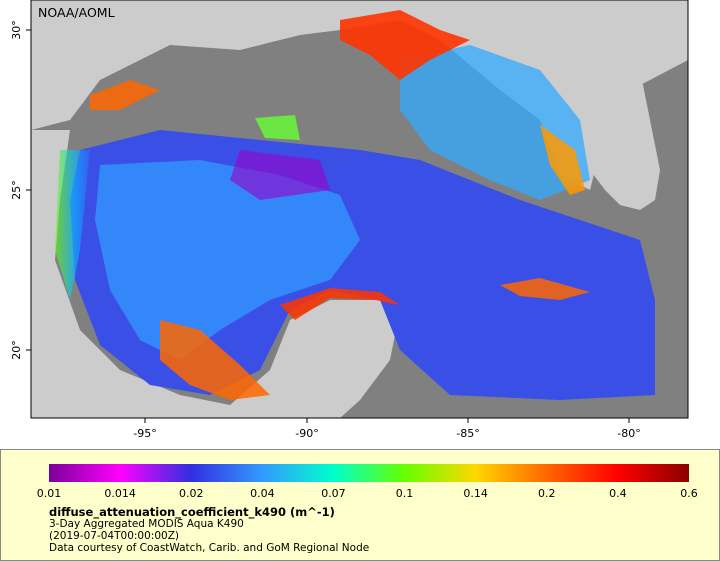  Describe the element at coordinates (618, 493) in the screenshot. I see `colorbar-tick-label: 0.4` at that location.